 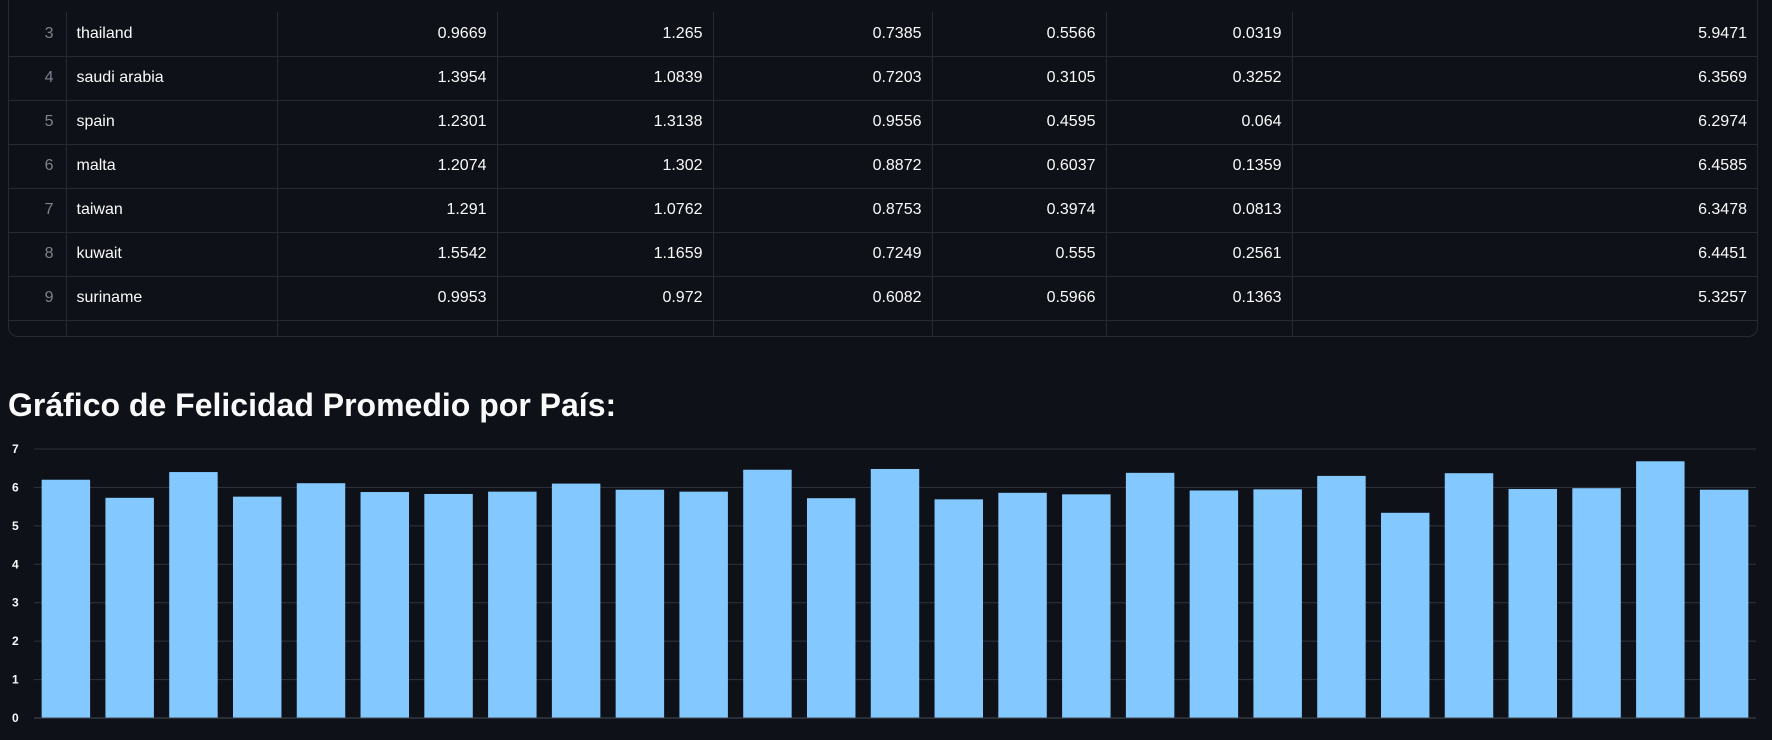 I want to click on row-index: 3, so click(x=37, y=34).